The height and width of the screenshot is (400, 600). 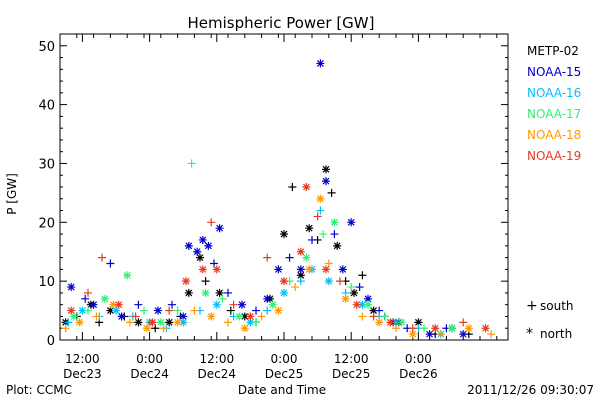 I want to click on marker-legend: + south * north, so click(x=550, y=320).